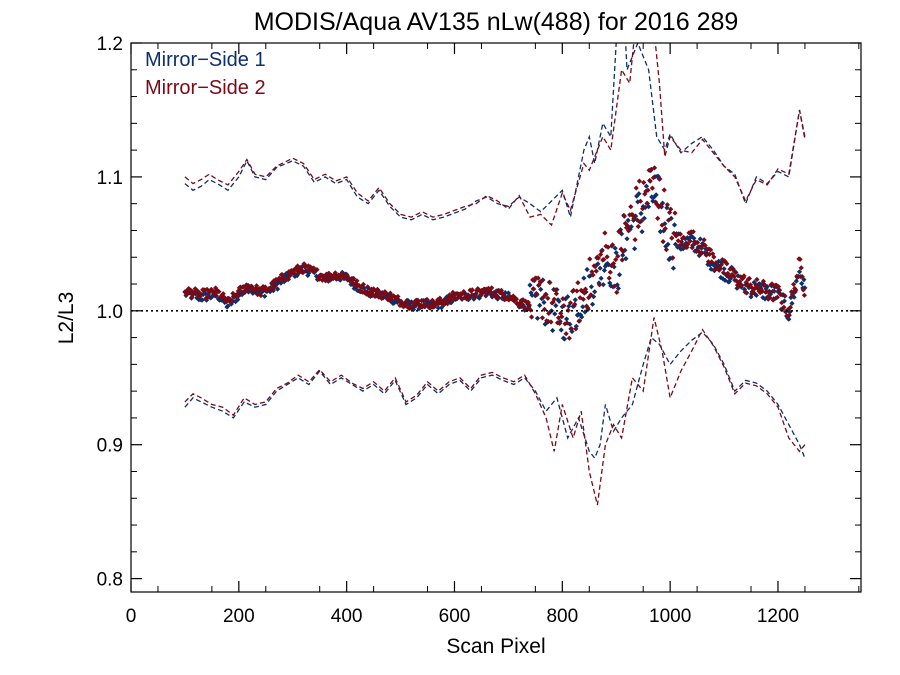 The height and width of the screenshot is (675, 900). What do you see at coordinates (670, 616) in the screenshot?
I see `x-tick-label: 1000` at bounding box center [670, 616].